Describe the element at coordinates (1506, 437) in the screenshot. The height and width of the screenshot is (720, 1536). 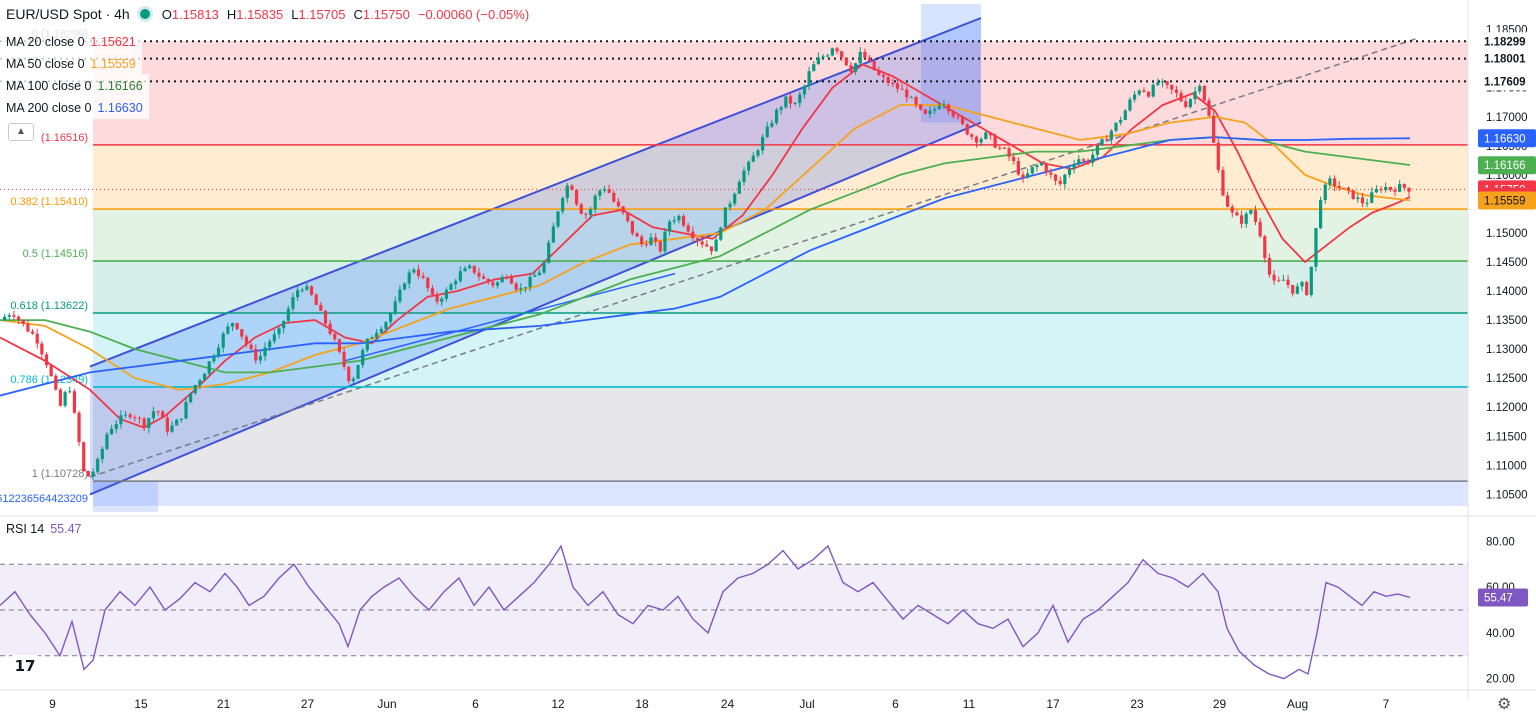
I see `price-tick-label: 1.11500` at that location.